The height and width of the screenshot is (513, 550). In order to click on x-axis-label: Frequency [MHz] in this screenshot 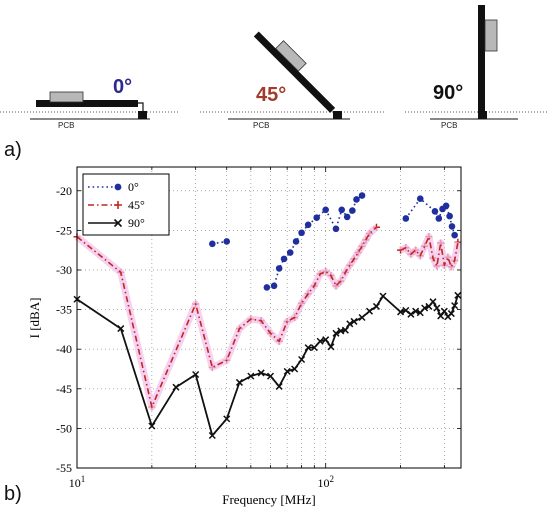, I will do `click(269, 499)`.